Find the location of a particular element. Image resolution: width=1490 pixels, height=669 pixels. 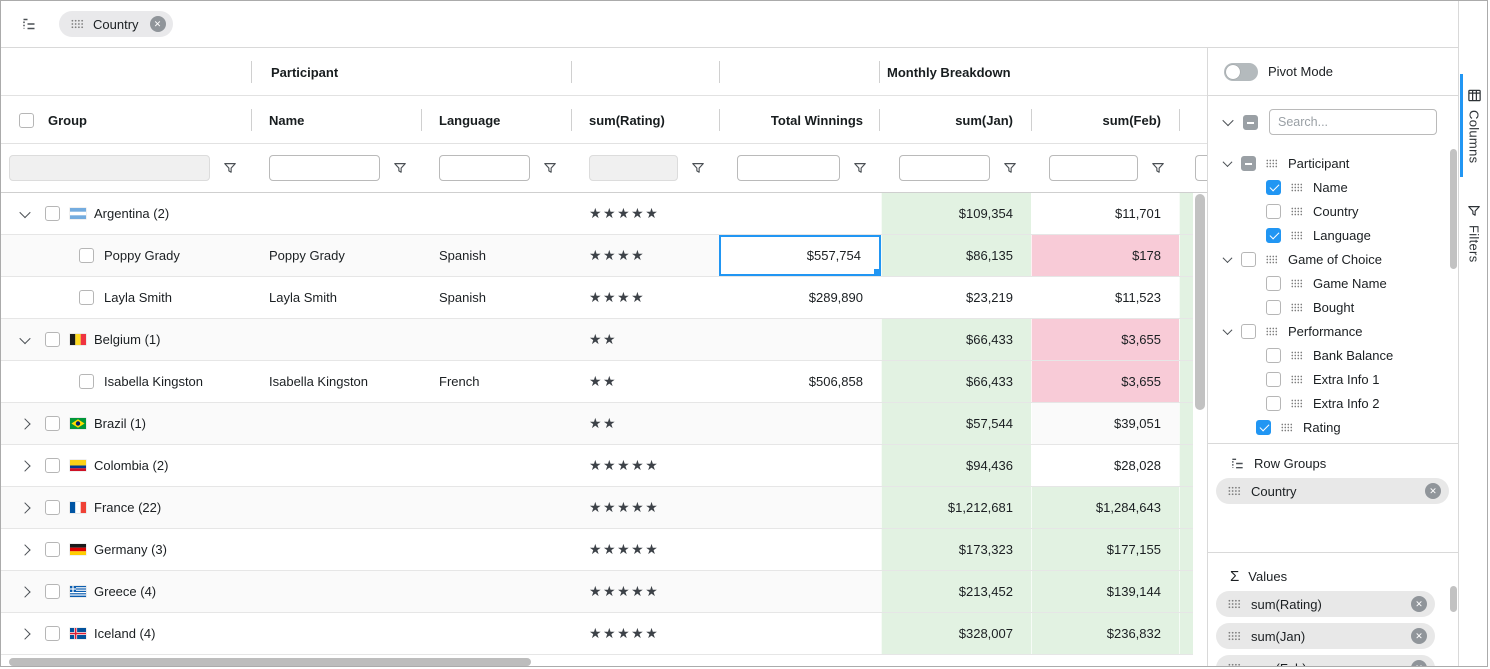

select-all-columns-checkbox is located at coordinates (1250, 122).